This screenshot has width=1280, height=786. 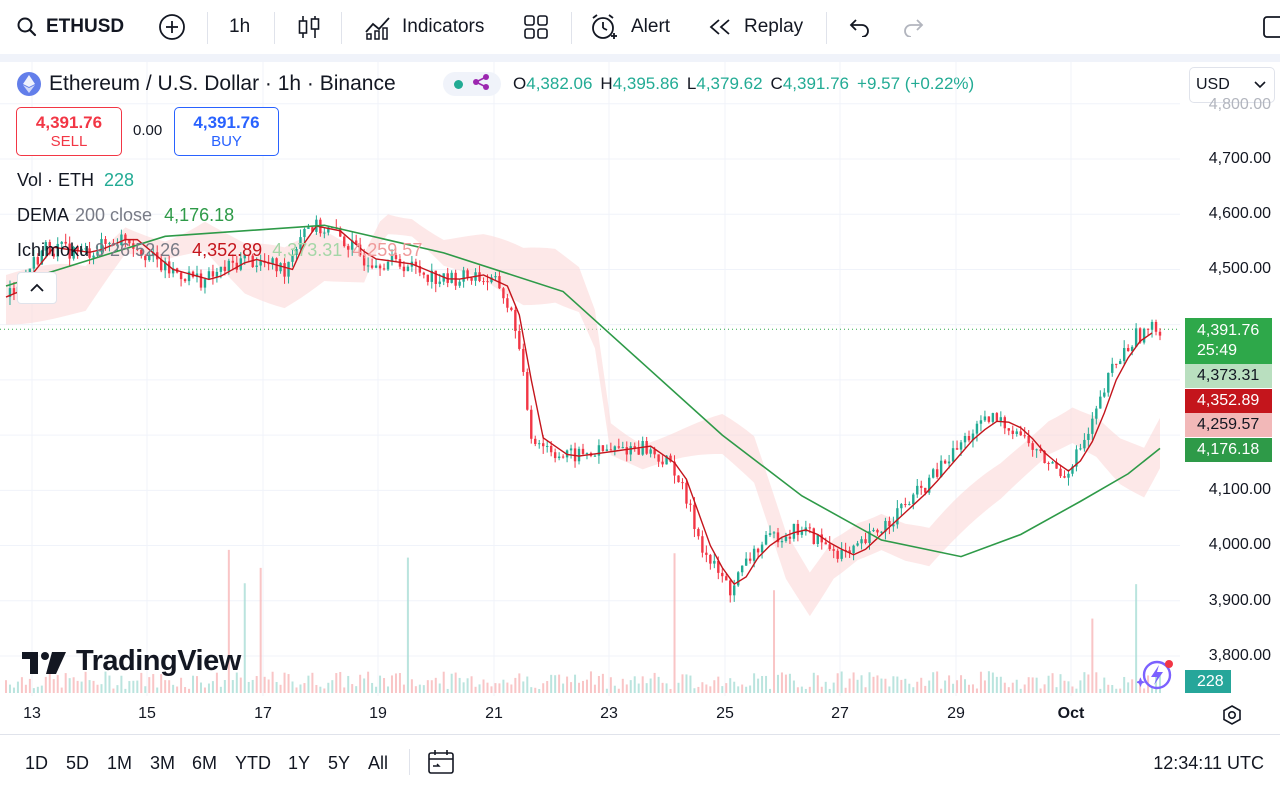 What do you see at coordinates (1271, 27) in the screenshot?
I see `layout-button` at bounding box center [1271, 27].